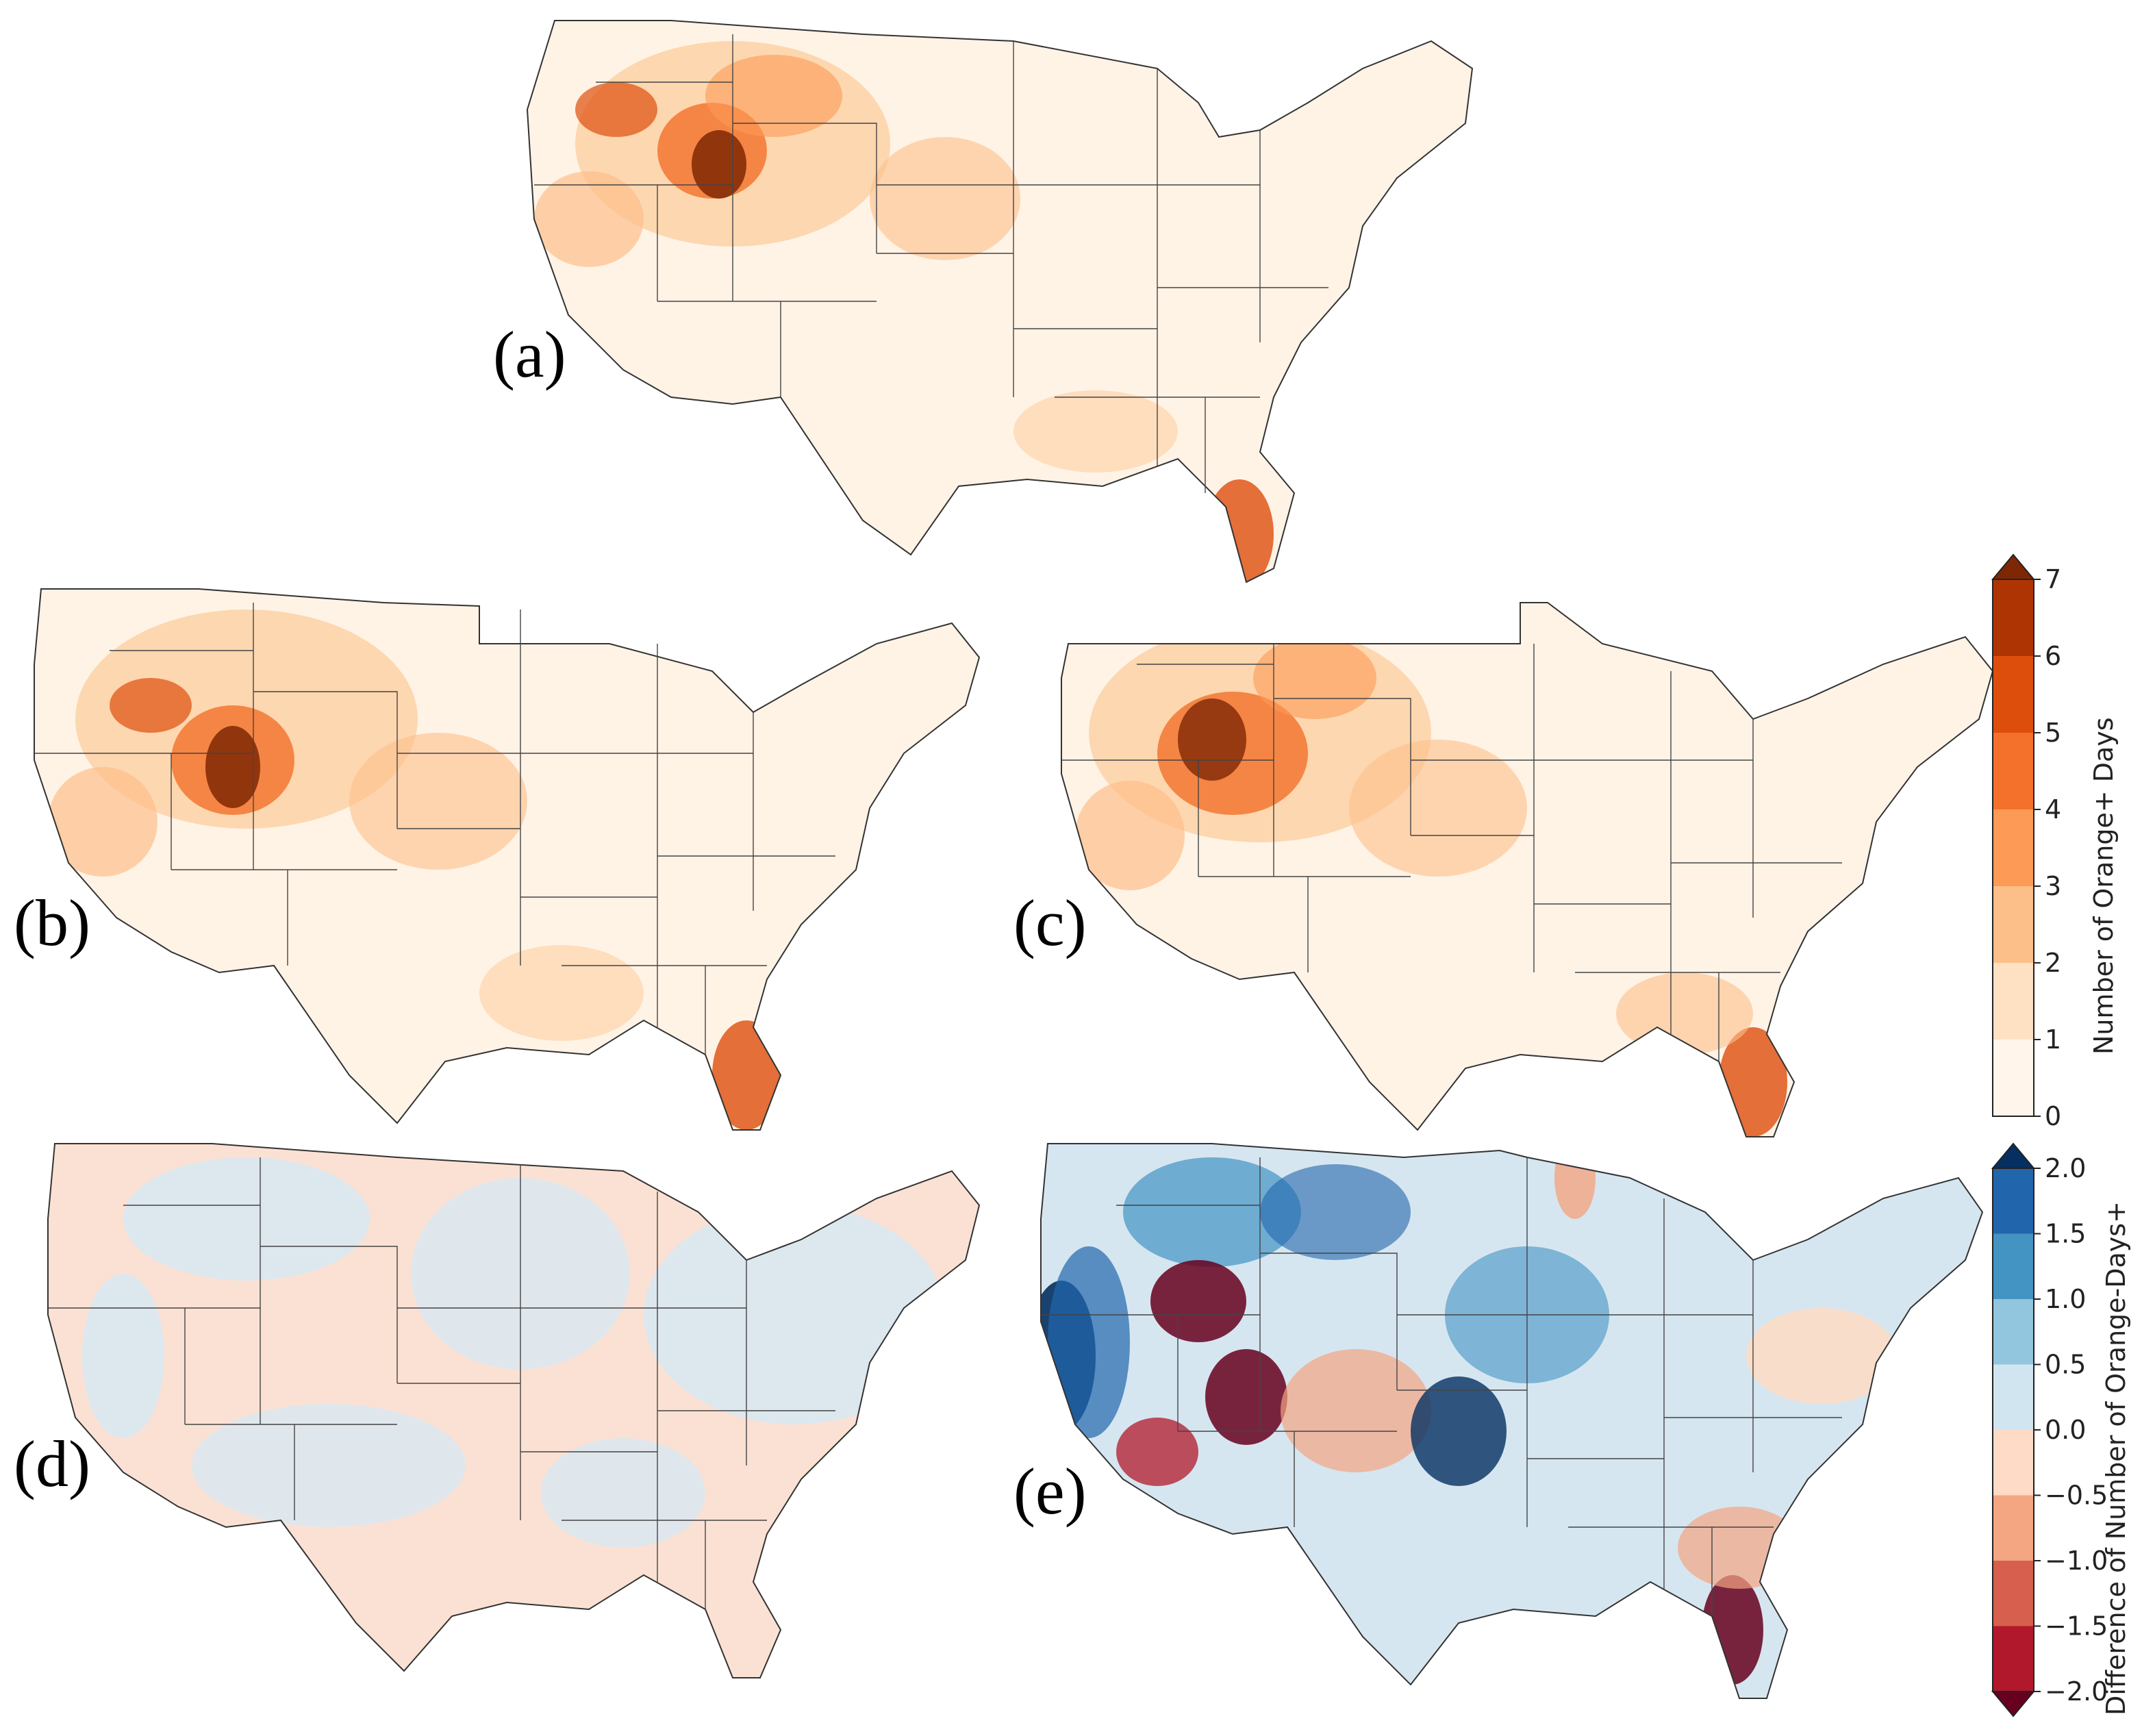 This screenshot has width=2142, height=1736. Describe the element at coordinates (2053, 963) in the screenshot. I see `colorbar-orange-tick-label: 2` at that location.